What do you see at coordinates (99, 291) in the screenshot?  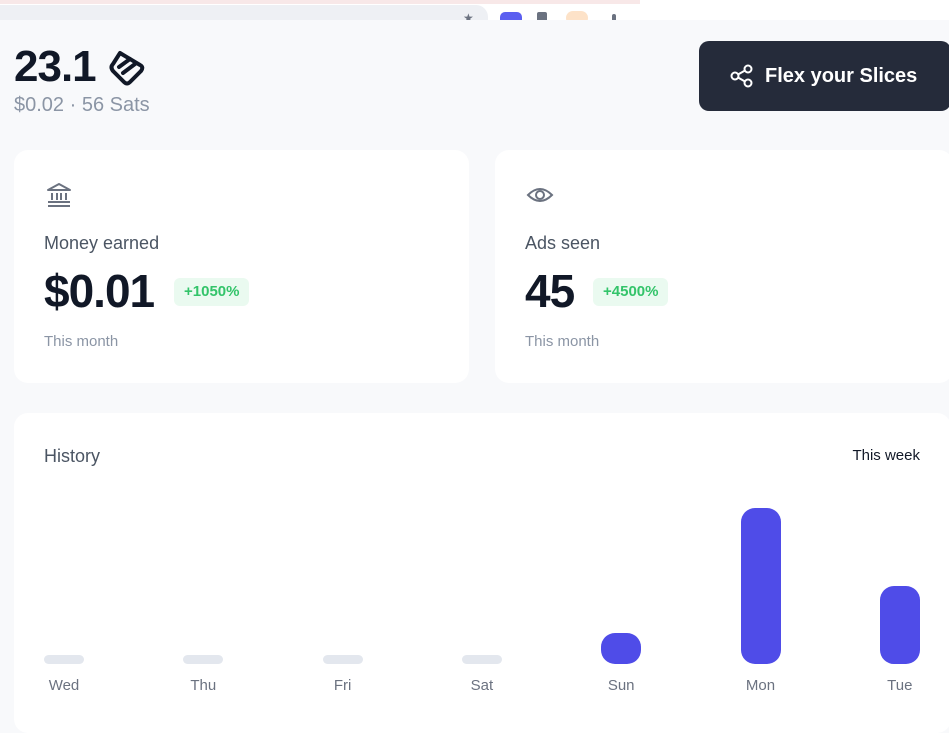 I see `money-earned-value: $0.01` at bounding box center [99, 291].